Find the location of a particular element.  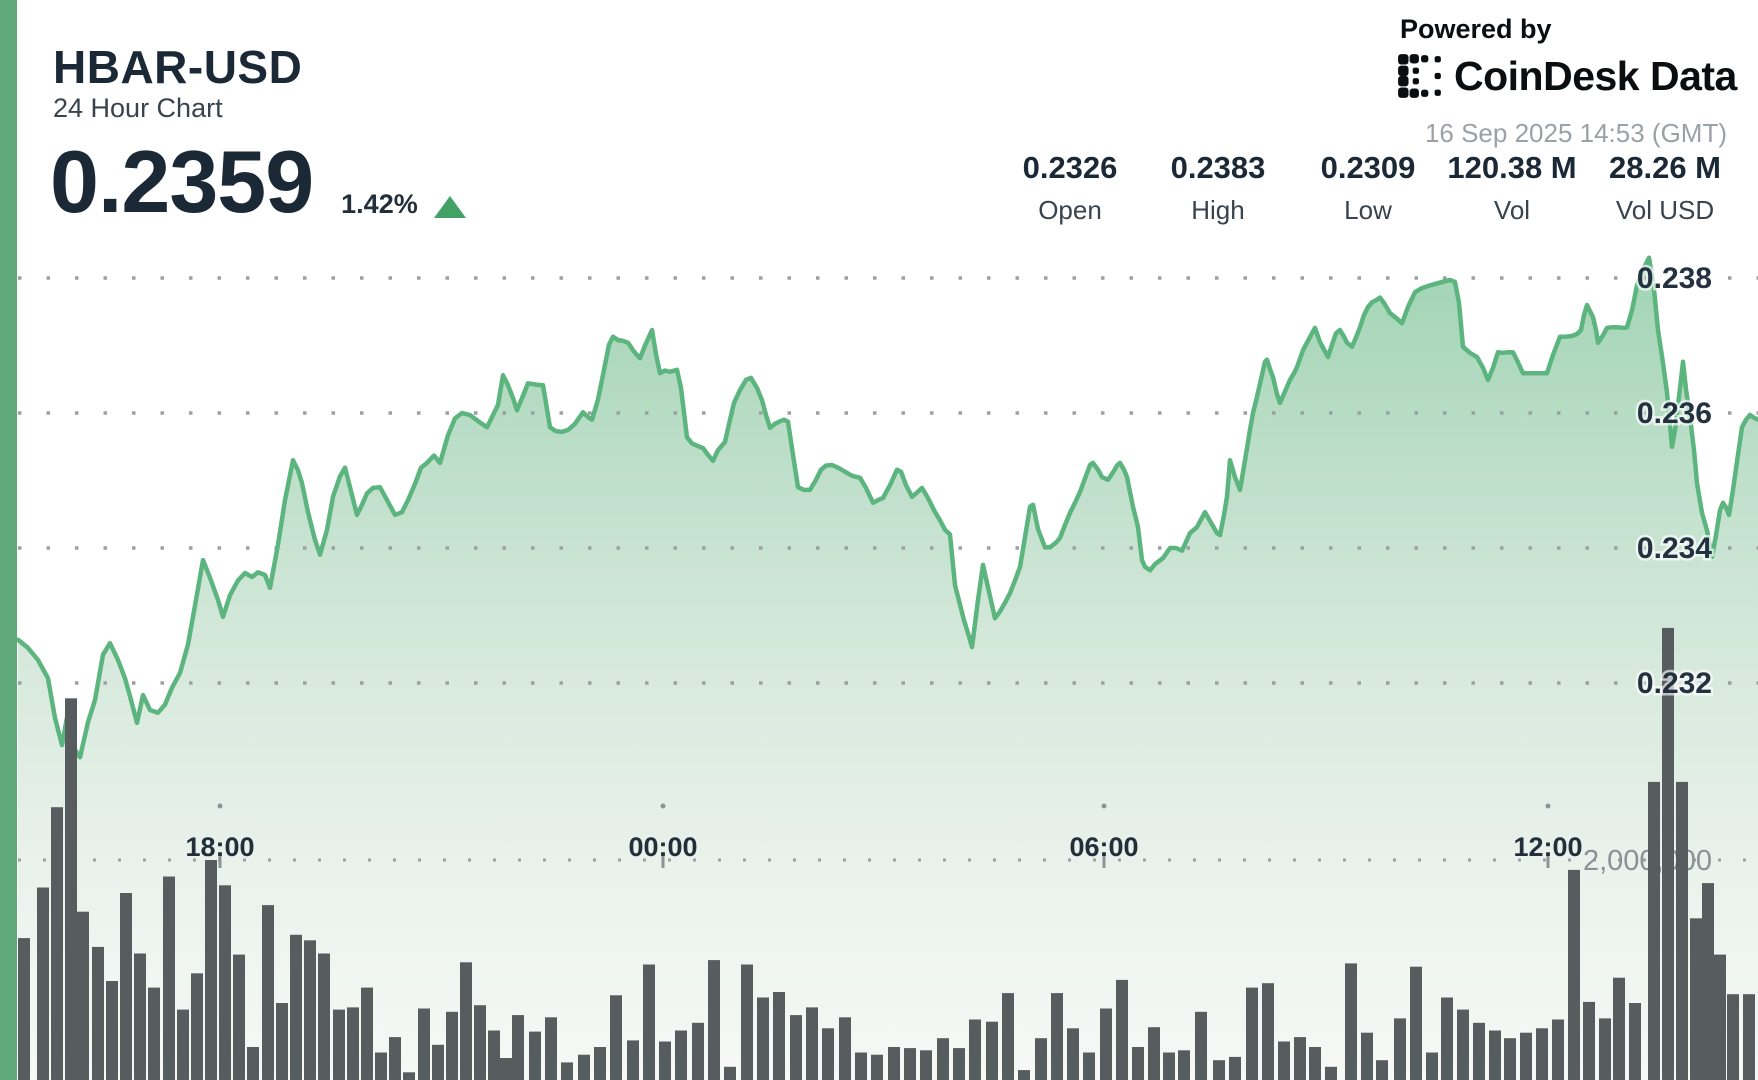

coindesk-data-logo: CoinDesk Data is located at coordinates (1566, 76).